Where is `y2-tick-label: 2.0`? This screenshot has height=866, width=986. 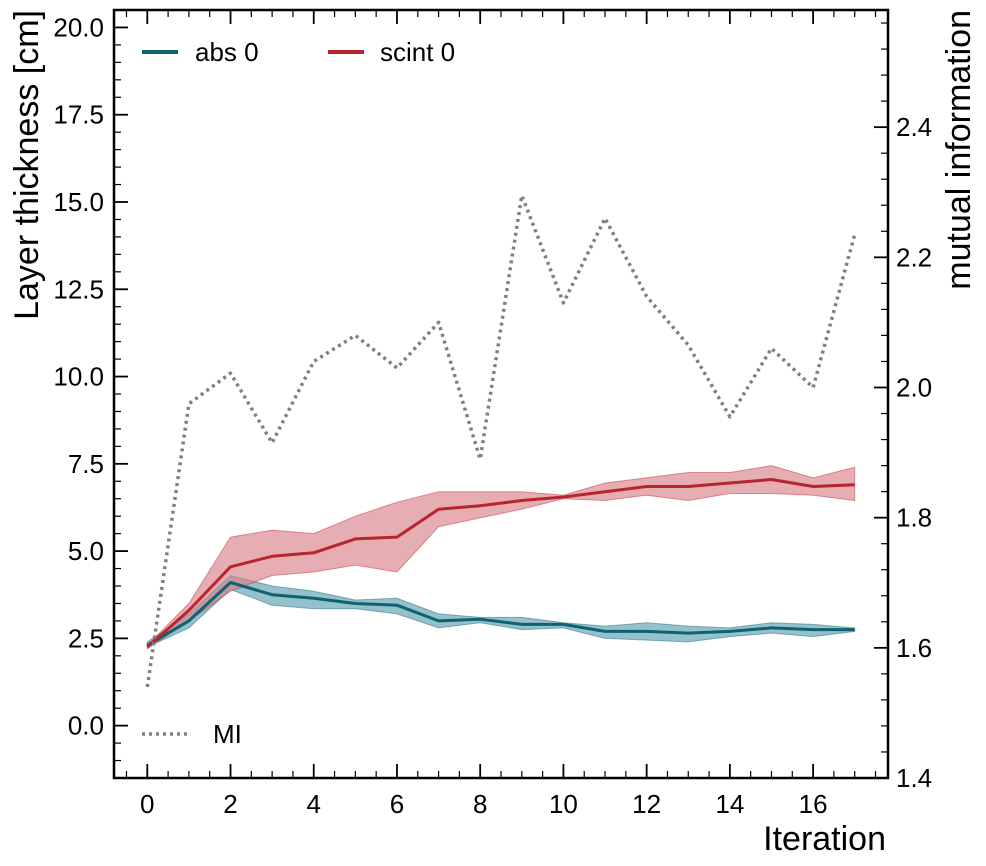
y2-tick-label: 2.0 is located at coordinates (914, 387).